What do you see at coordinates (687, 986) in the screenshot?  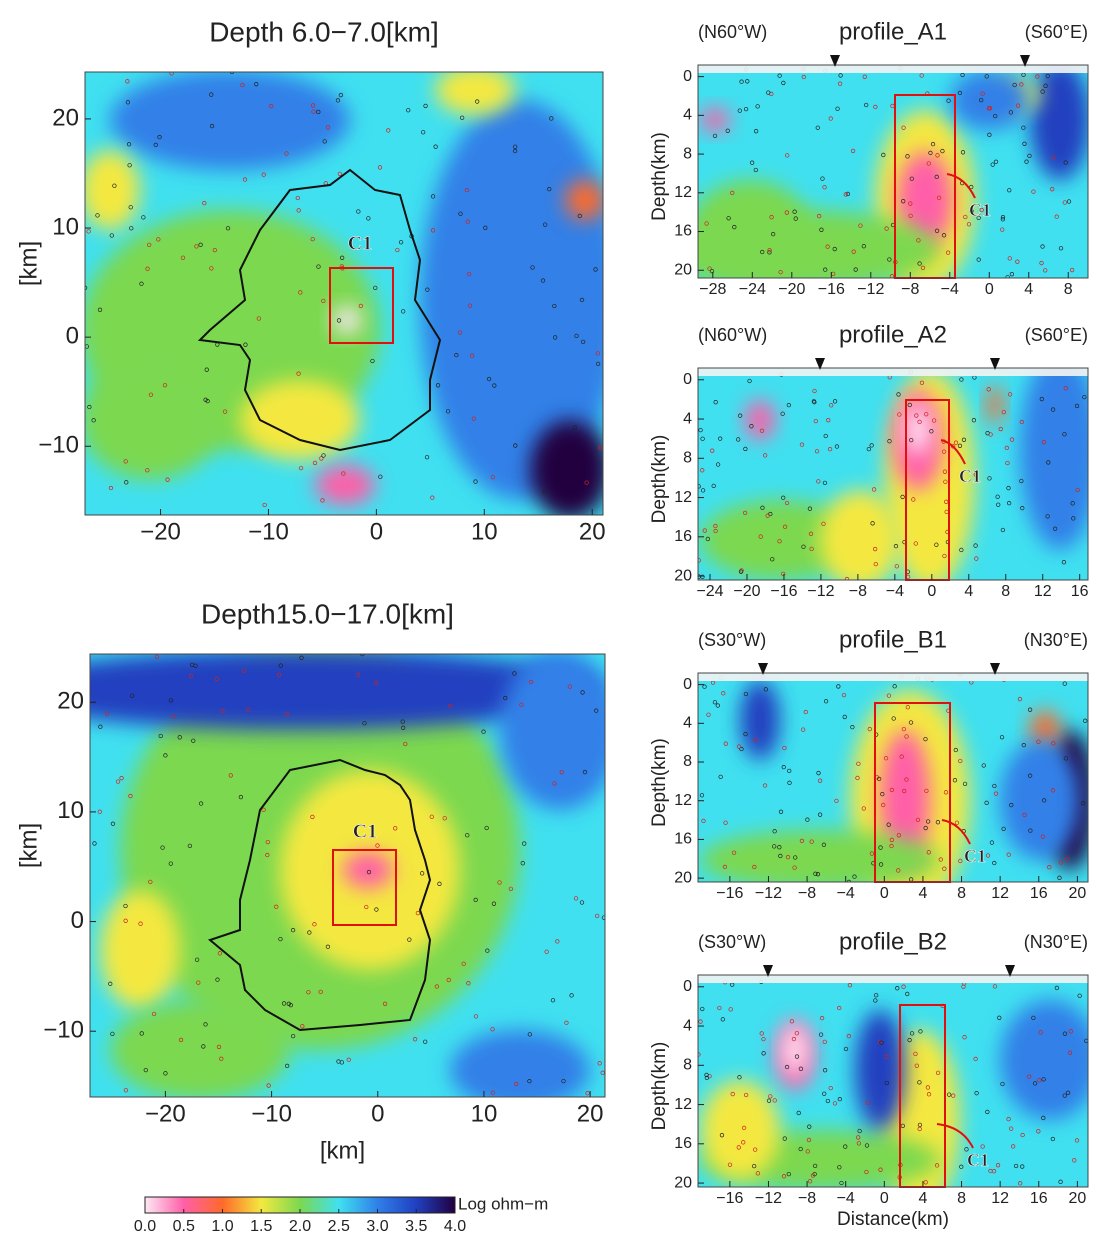 I see `y-tick-label: 0` at bounding box center [687, 986].